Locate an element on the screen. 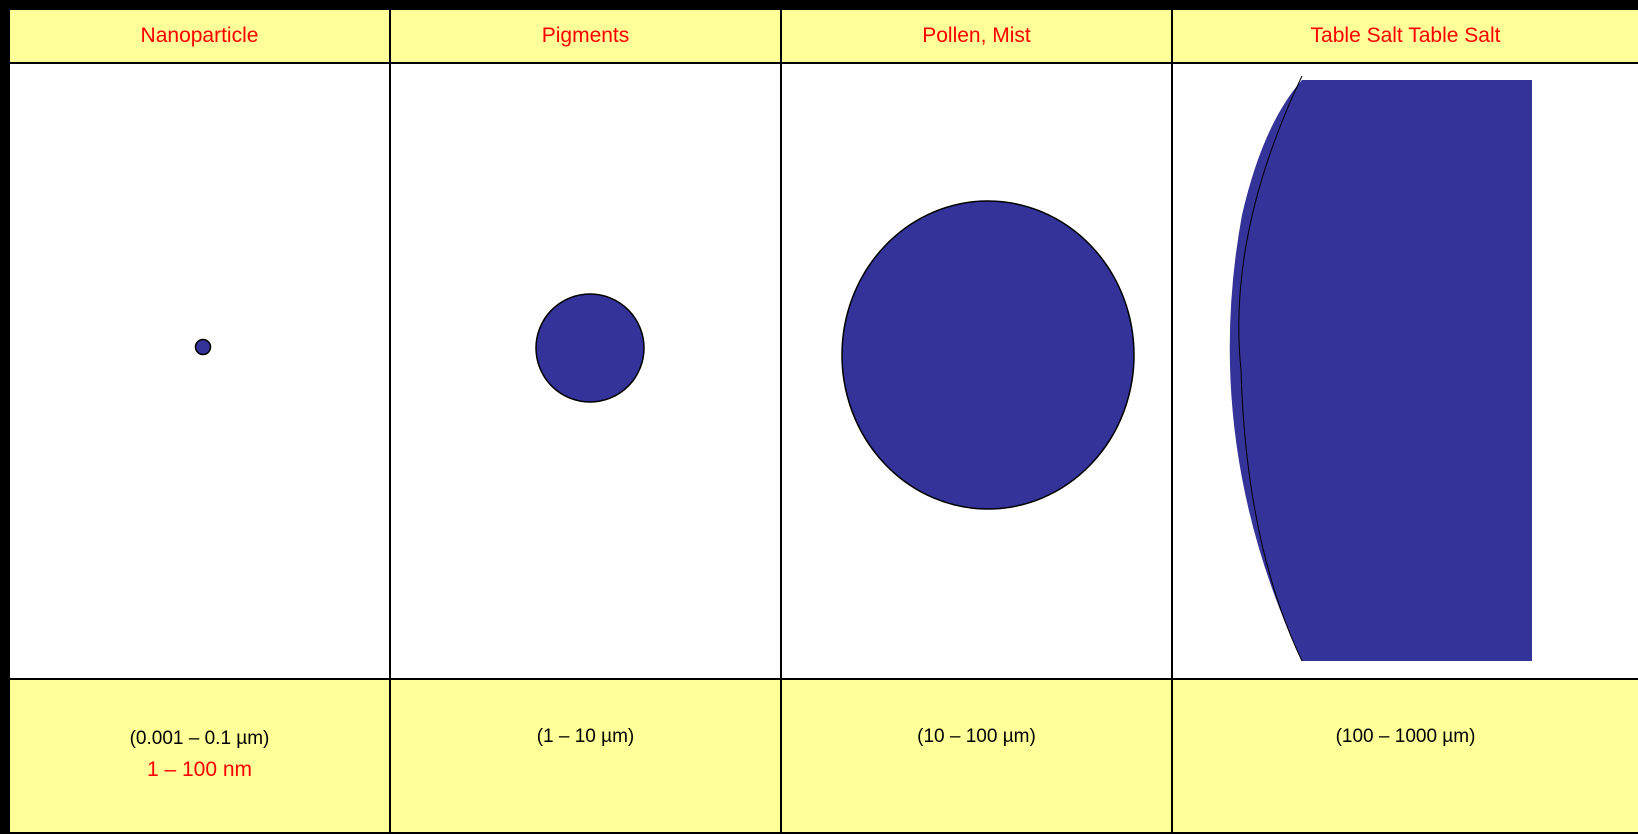 This screenshot has height=834, width=1638. header-label: Pigments is located at coordinates (585, 35).